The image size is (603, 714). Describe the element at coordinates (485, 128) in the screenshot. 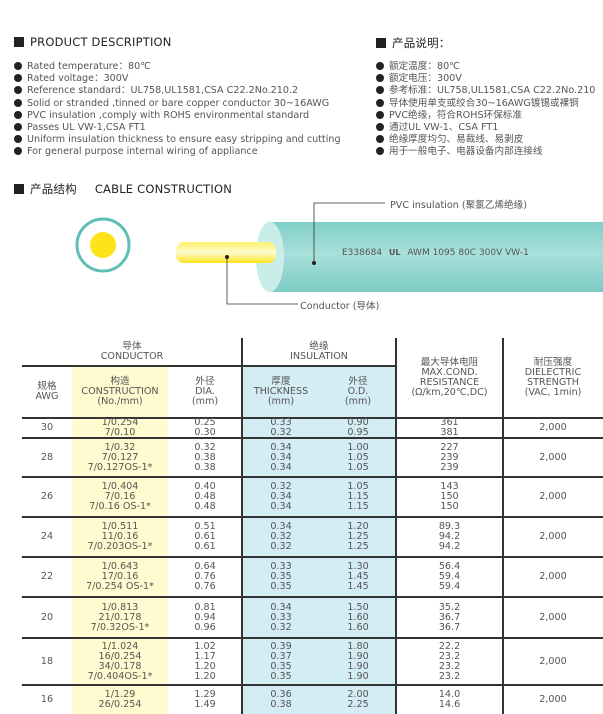

I see `description-item: 通过UL VW-1、CSA FT1` at that location.